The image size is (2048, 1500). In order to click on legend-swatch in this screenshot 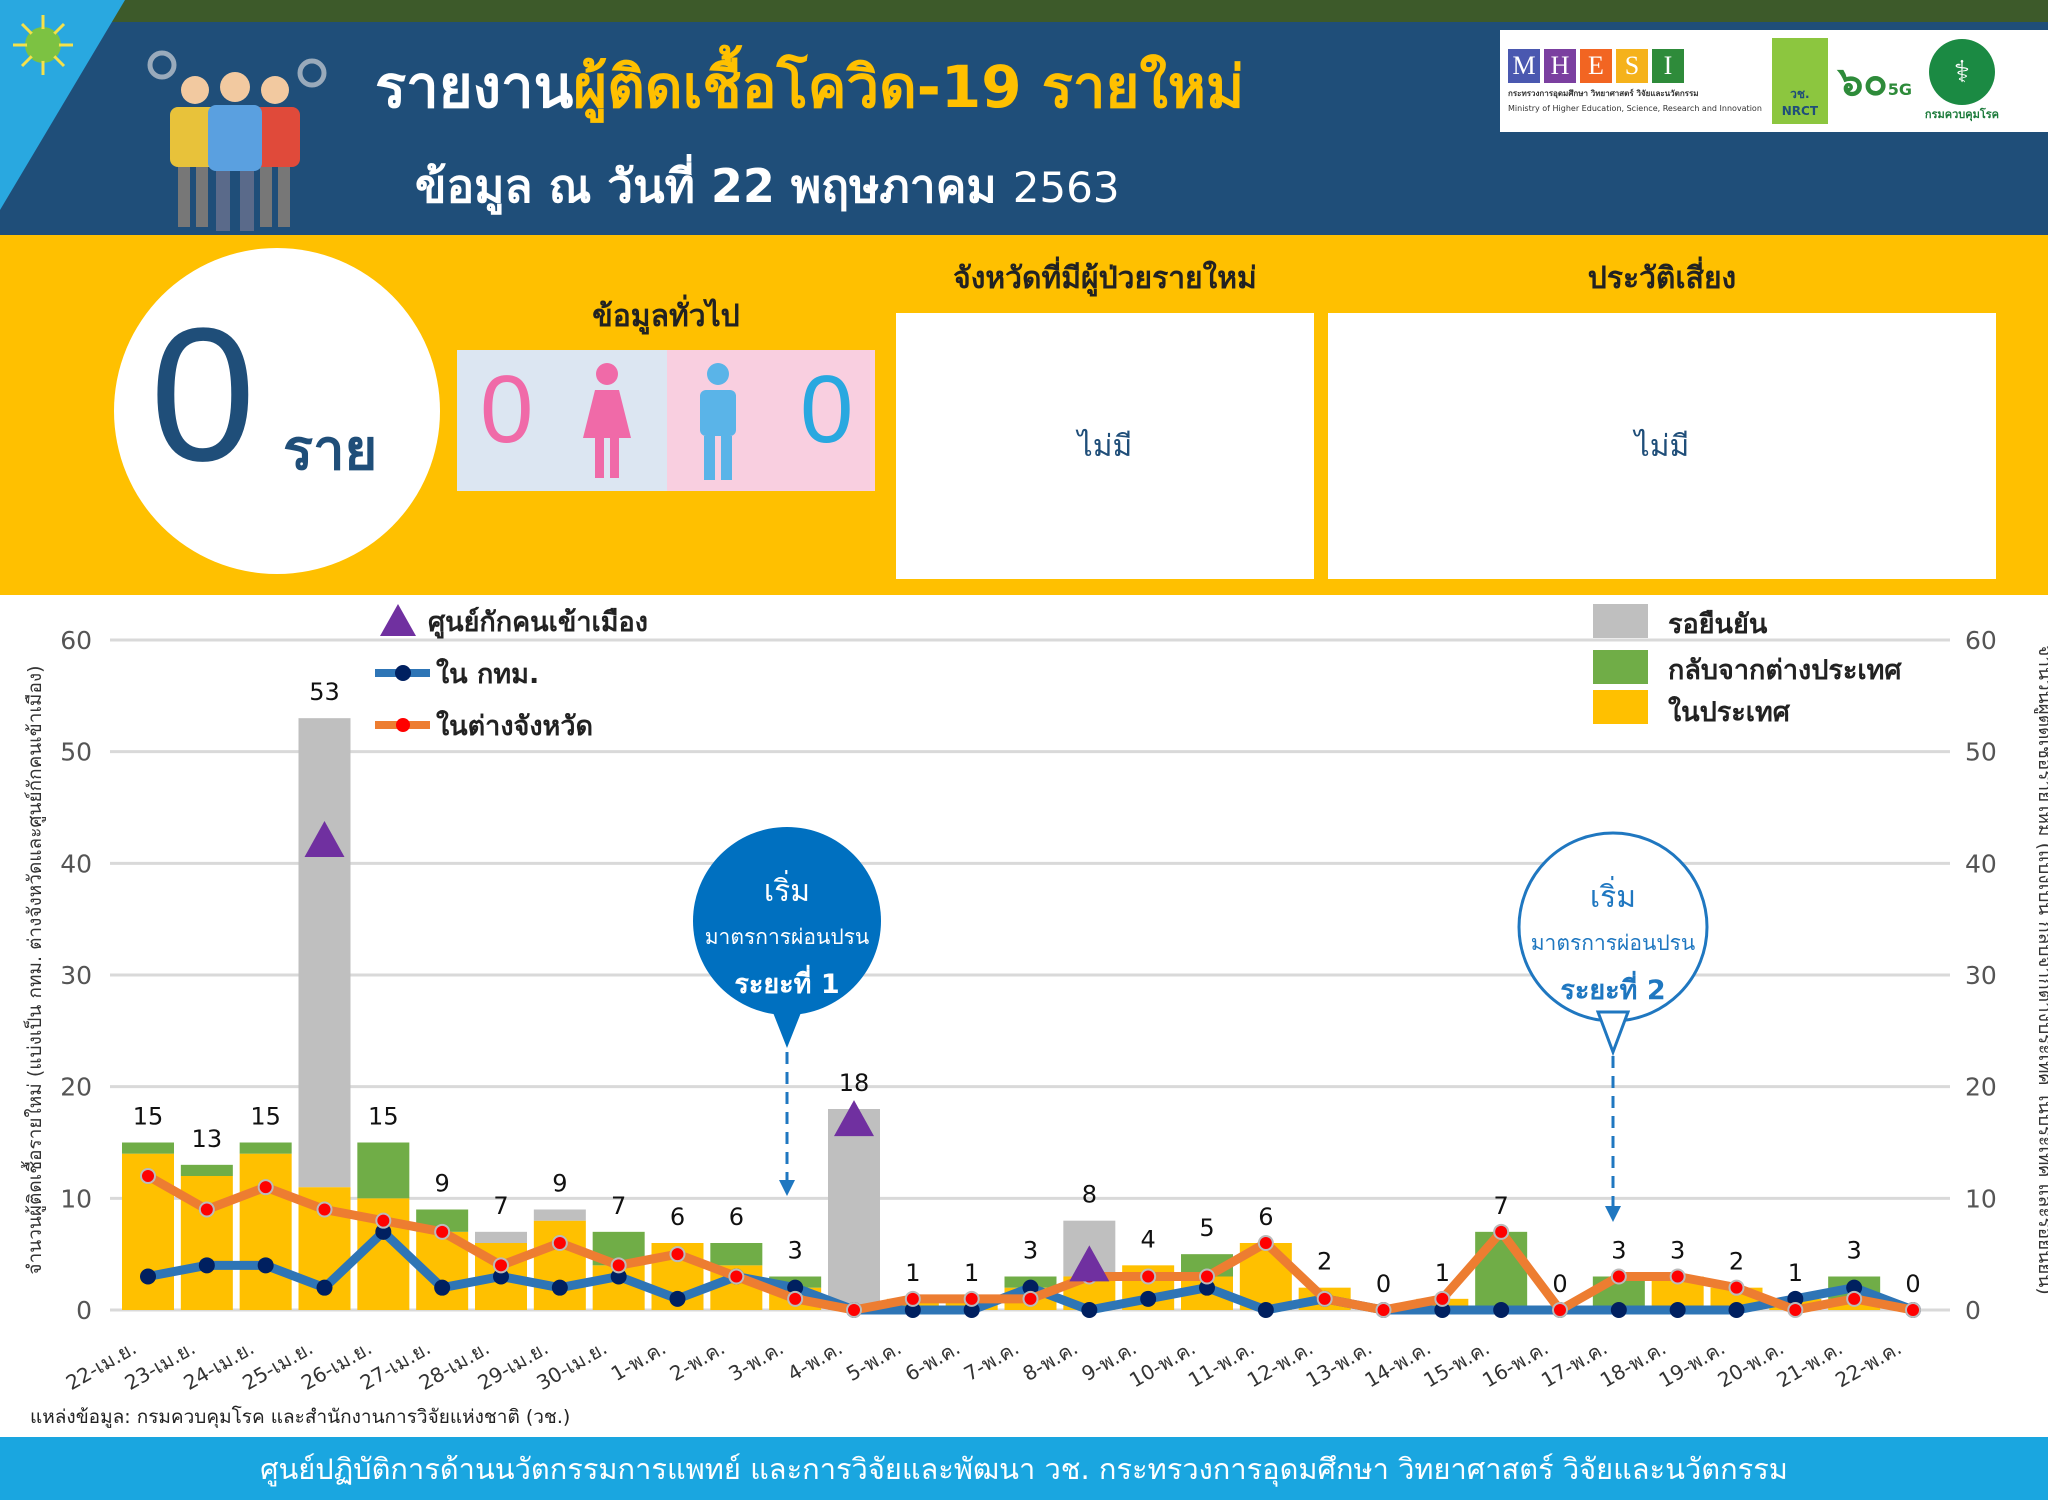, I will do `click(1620, 707)`.